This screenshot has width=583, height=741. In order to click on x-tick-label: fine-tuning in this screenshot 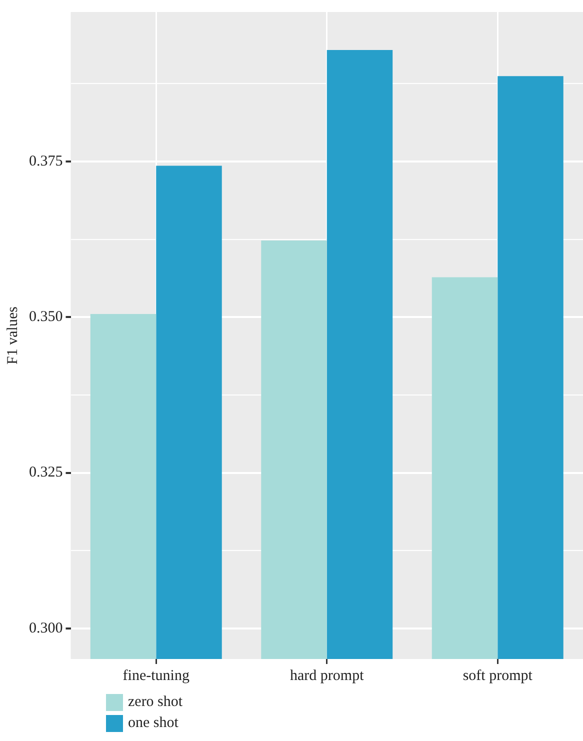, I will do `click(156, 676)`.